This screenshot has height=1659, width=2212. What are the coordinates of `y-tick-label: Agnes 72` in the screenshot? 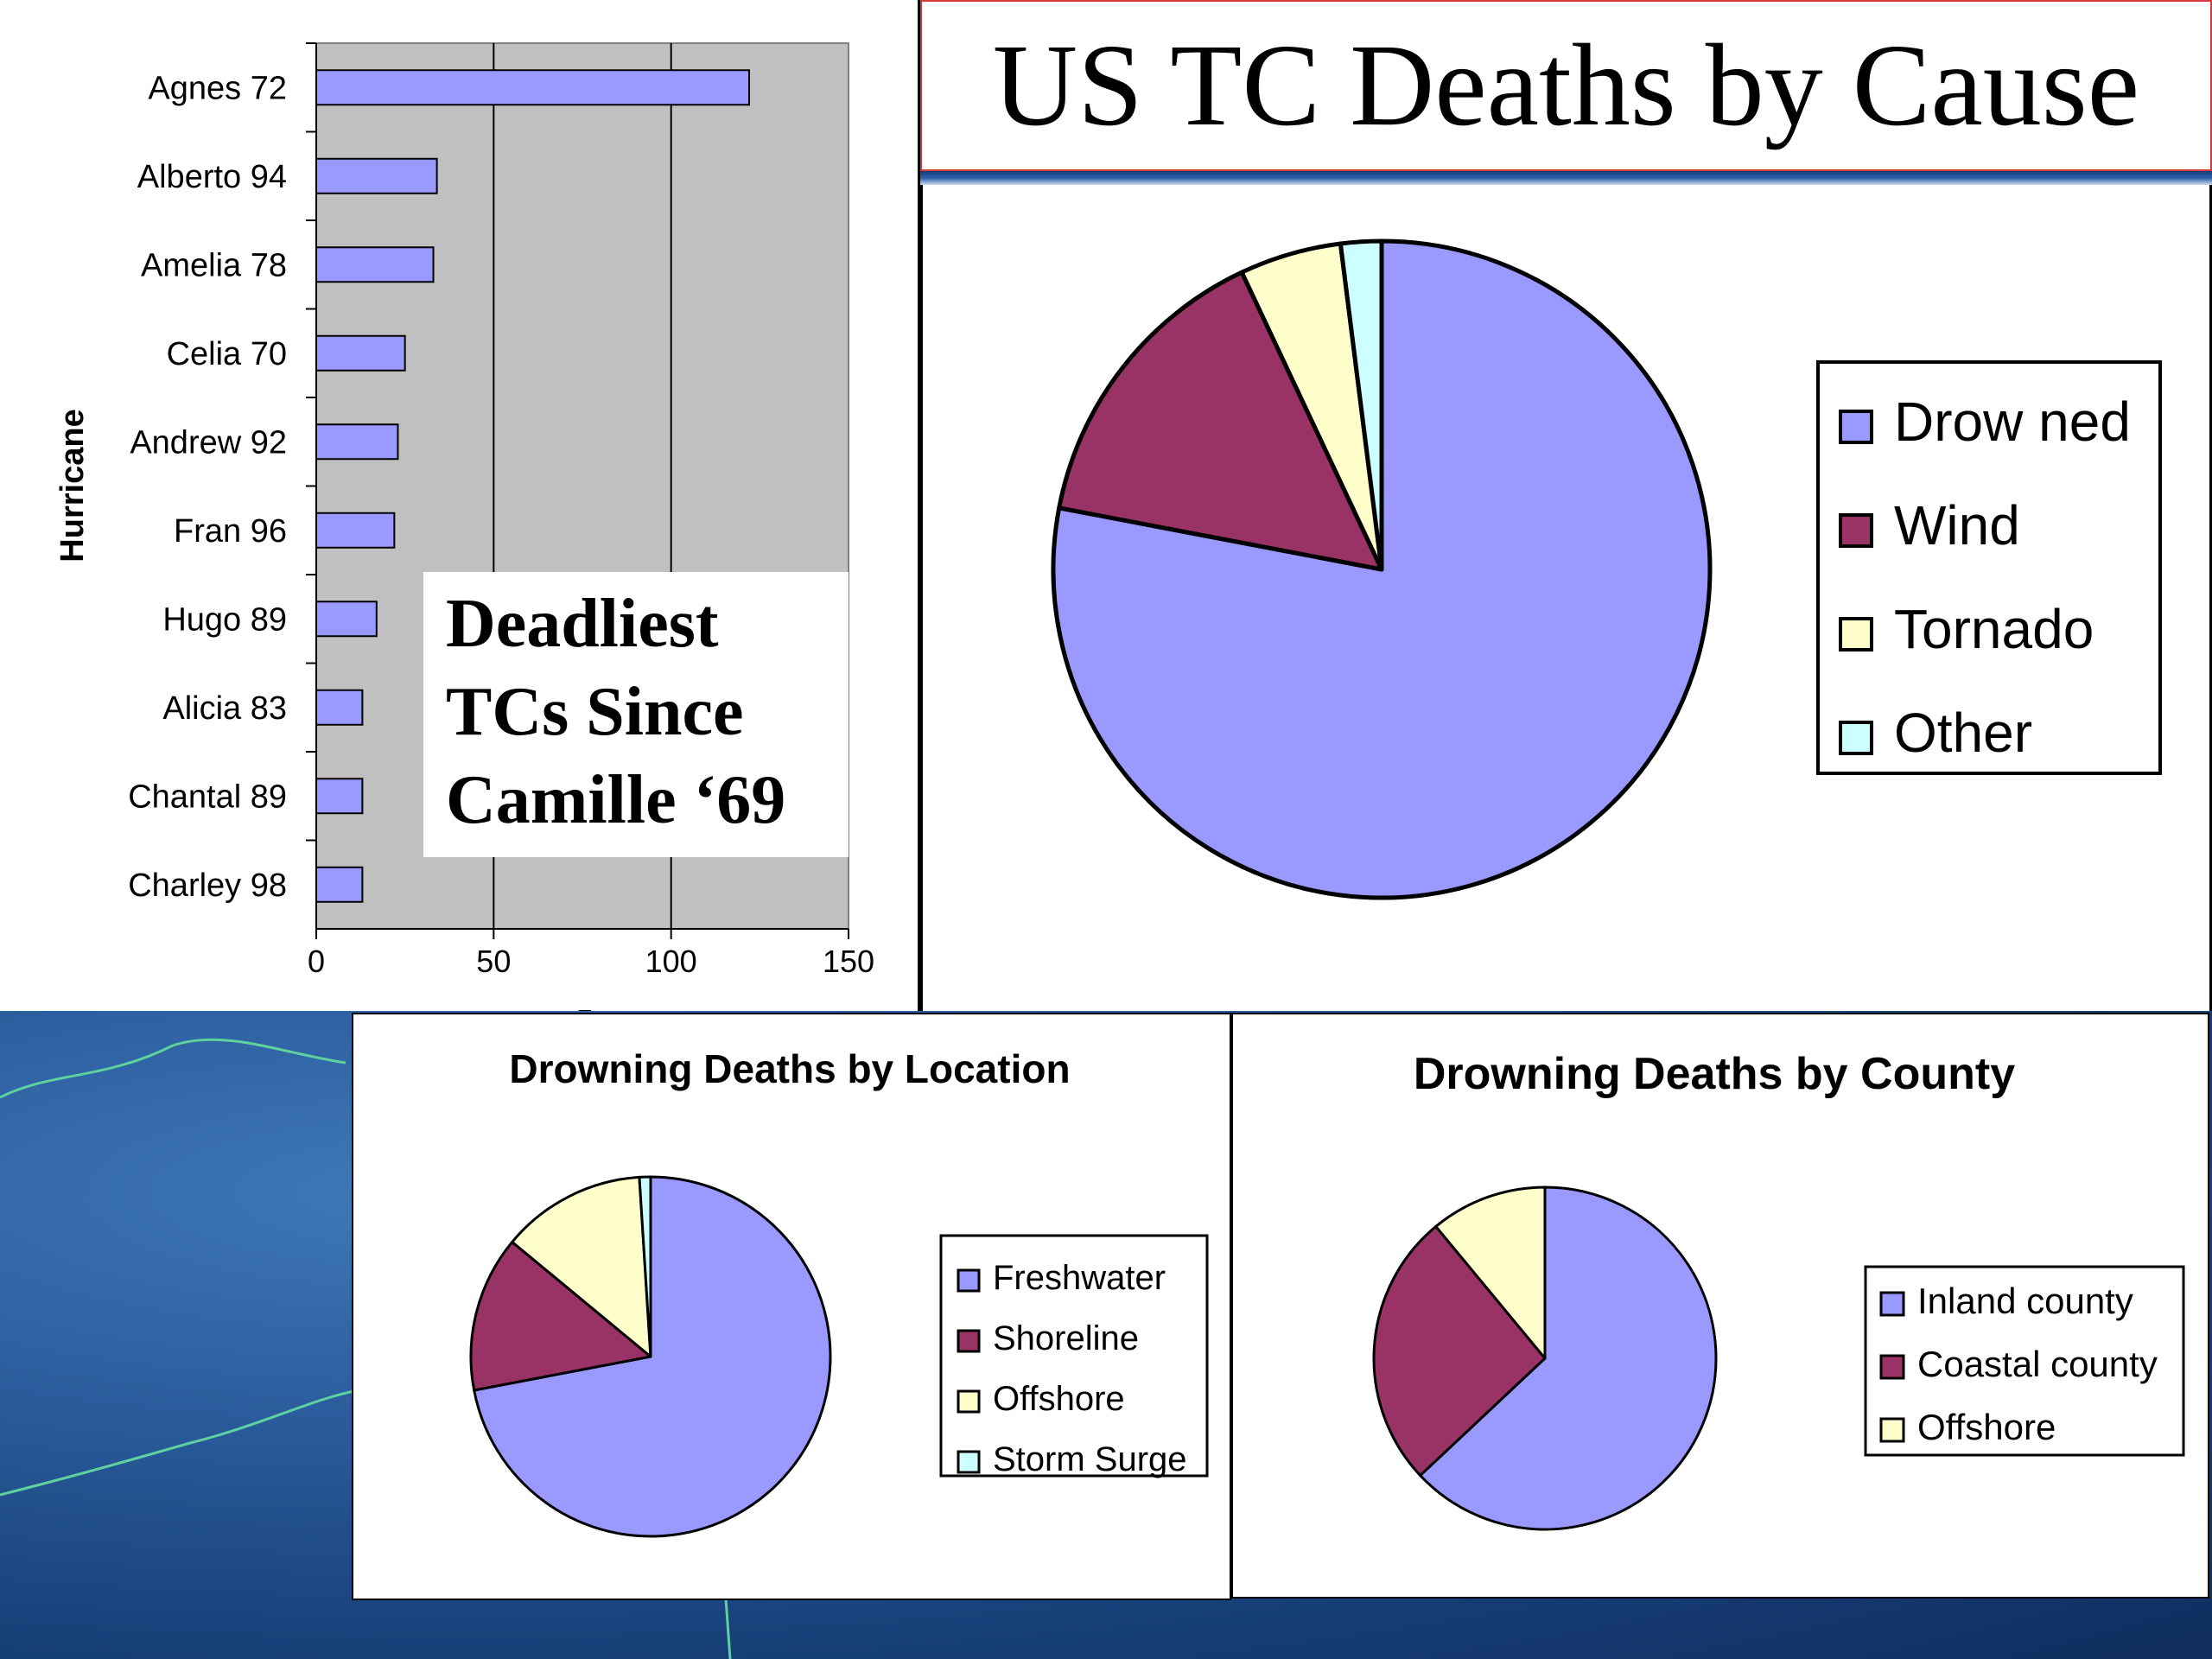 It's located at (217, 88).